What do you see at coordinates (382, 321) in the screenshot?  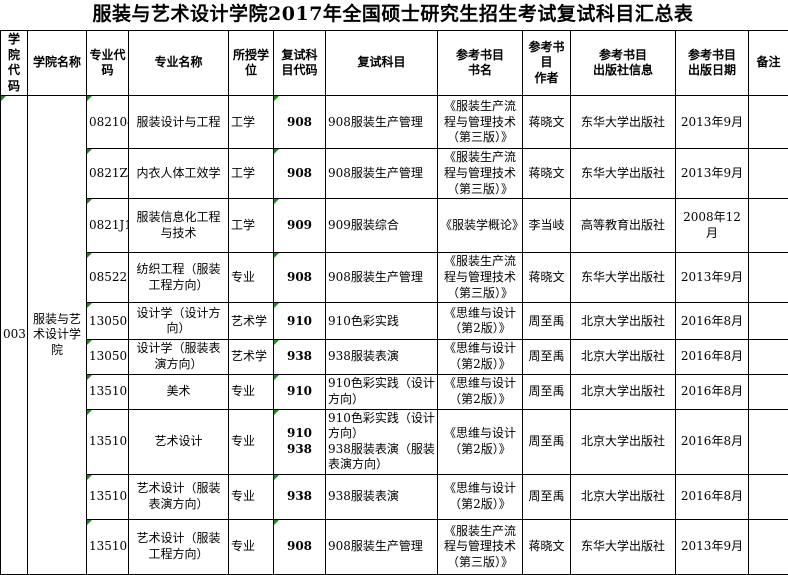 I see `cell-subject: 910色彩实践` at bounding box center [382, 321].